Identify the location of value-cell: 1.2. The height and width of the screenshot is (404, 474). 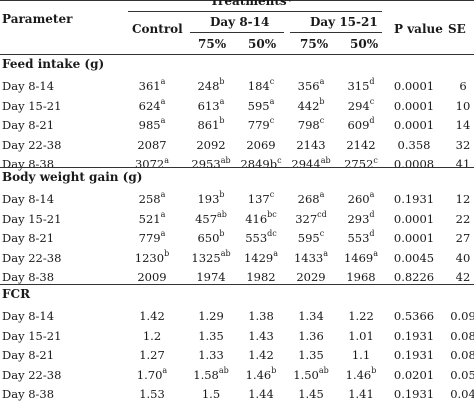
(152, 336).